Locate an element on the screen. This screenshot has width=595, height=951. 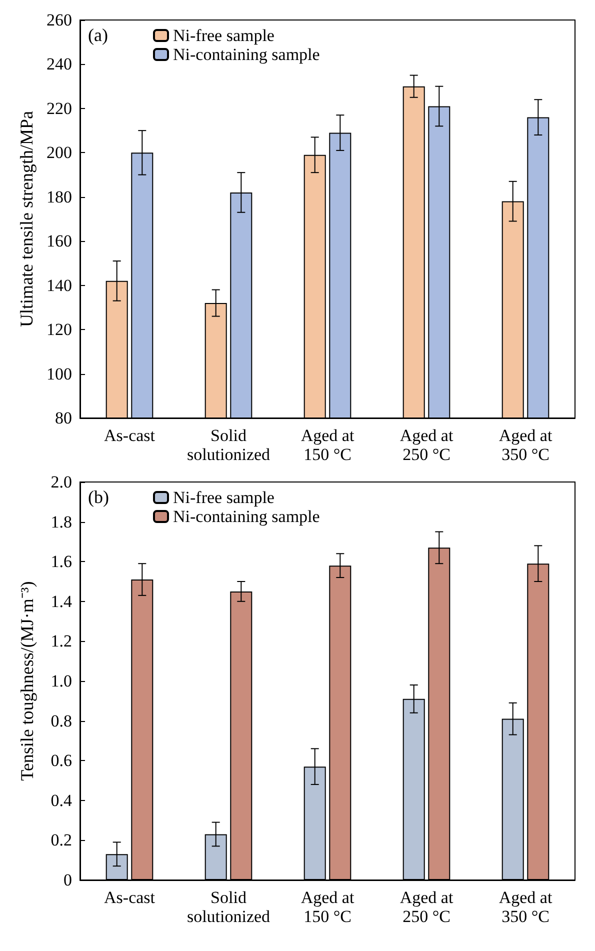
y-tick-label: 0.6 is located at coordinates (61, 760).